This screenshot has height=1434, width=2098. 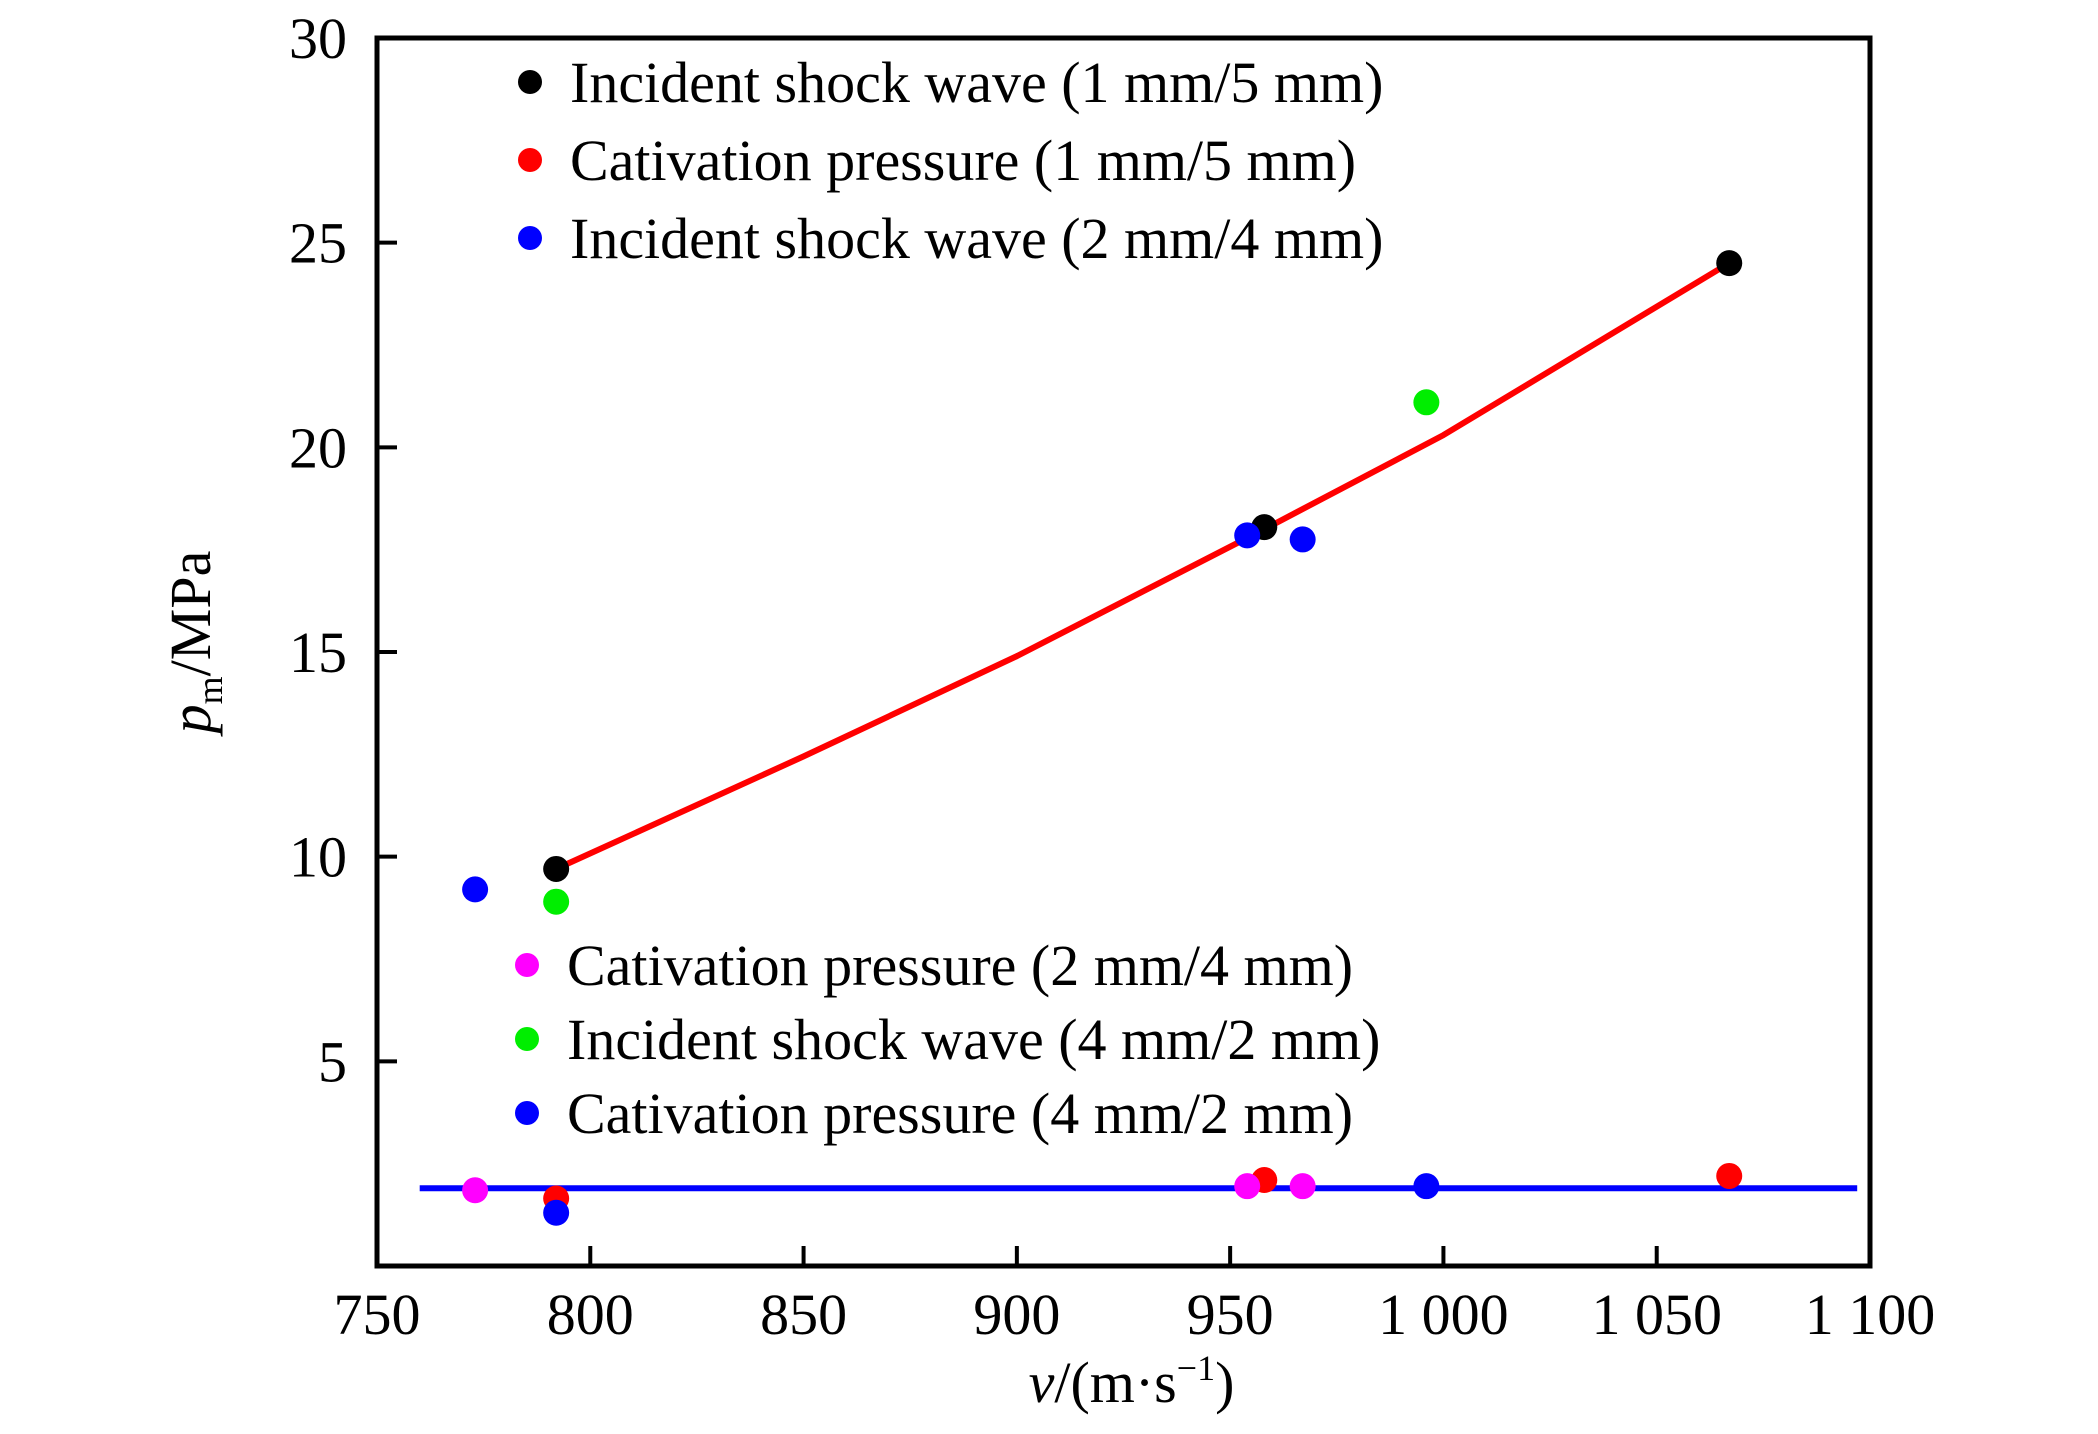 I want to click on x-axis-ticks: 750 800 850 900 950 1 000 1 050 1 100, so click(x=1135, y=1296).